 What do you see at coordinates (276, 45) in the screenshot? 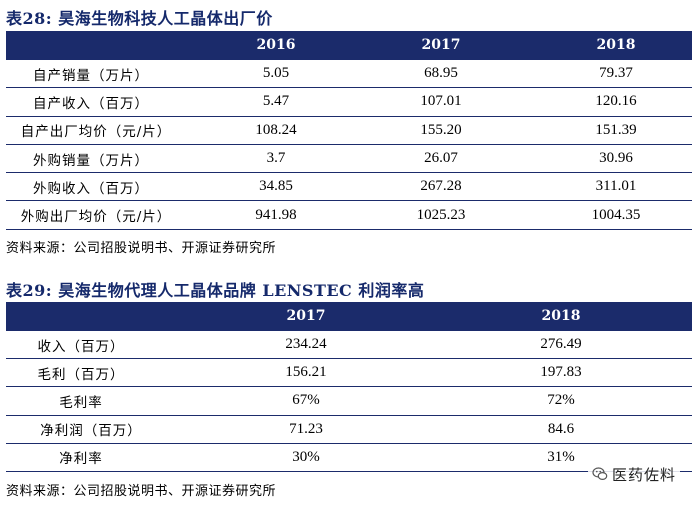
I see `table28-col-2016: 2016` at bounding box center [276, 45].